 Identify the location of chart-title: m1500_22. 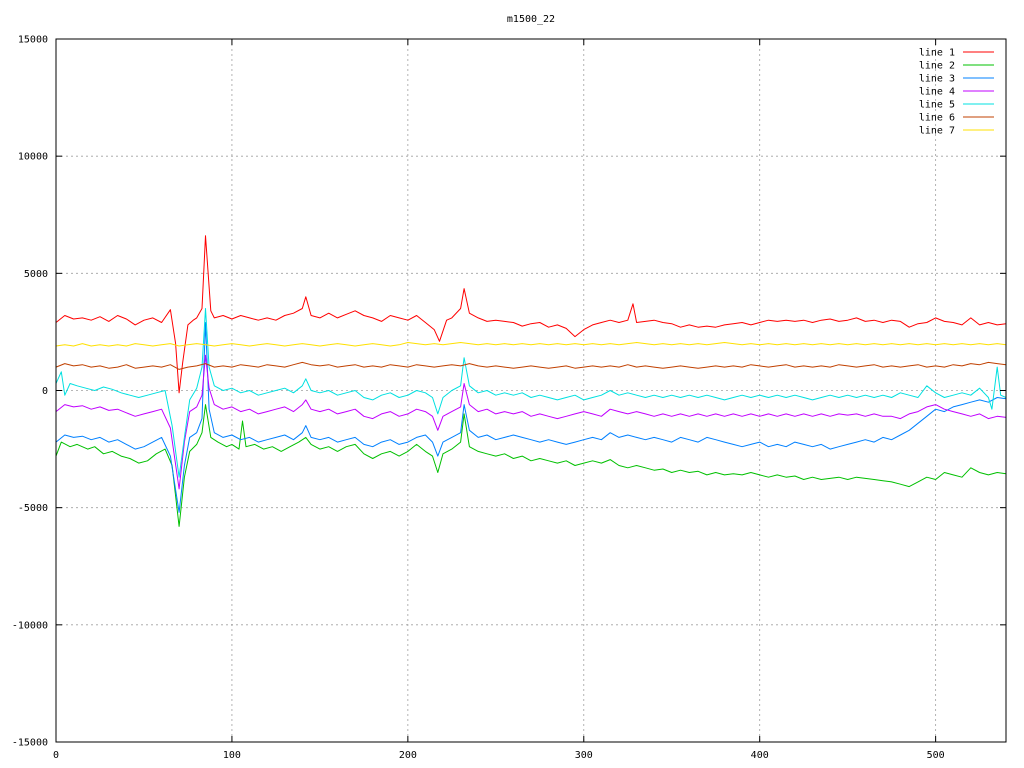
(531, 19).